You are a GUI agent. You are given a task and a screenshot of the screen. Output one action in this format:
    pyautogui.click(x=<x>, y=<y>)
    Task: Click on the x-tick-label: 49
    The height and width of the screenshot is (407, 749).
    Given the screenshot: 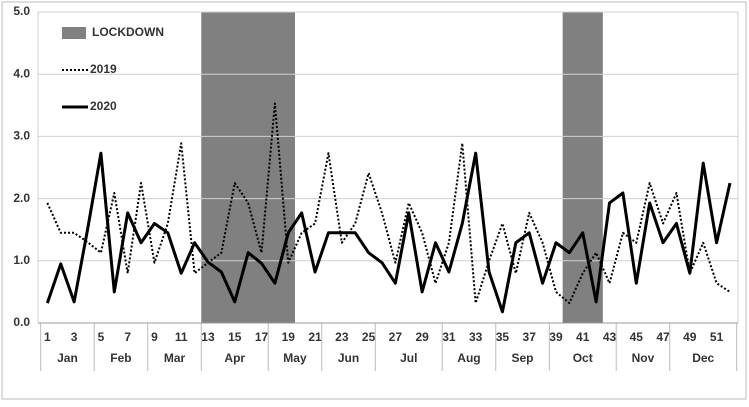 What is the action you would take?
    pyautogui.click(x=690, y=337)
    